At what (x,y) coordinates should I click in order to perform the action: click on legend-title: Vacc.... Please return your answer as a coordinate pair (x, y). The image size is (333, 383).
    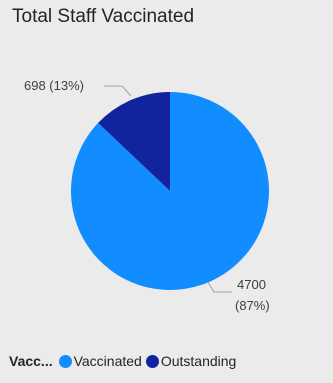
    Looking at the image, I should click on (31, 361).